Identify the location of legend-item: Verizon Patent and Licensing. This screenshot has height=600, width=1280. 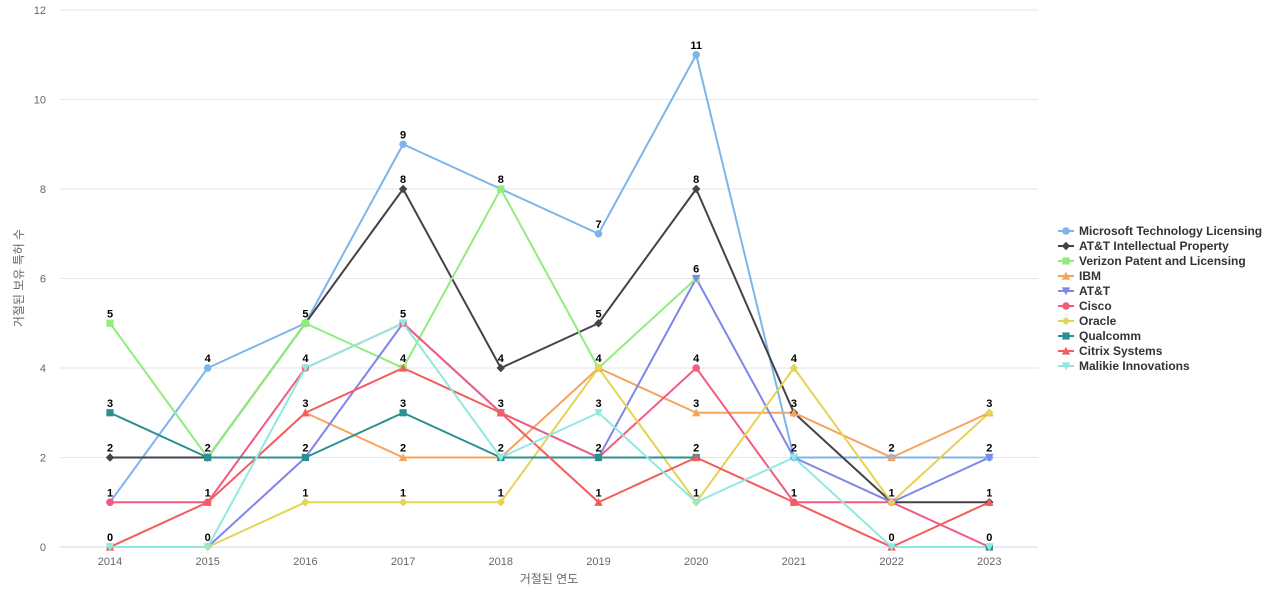
(1160, 260).